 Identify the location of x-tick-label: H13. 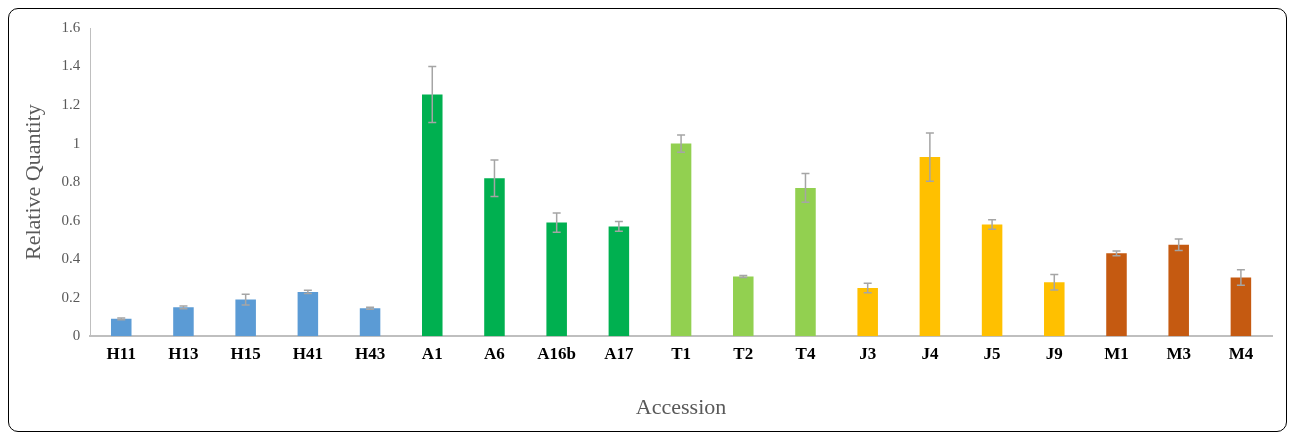
(183, 353).